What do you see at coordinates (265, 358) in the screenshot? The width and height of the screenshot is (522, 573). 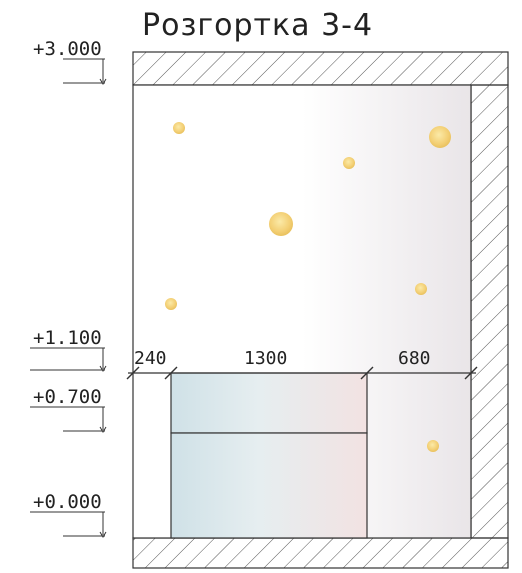 I see `dimension-label-1300: 1300` at bounding box center [265, 358].